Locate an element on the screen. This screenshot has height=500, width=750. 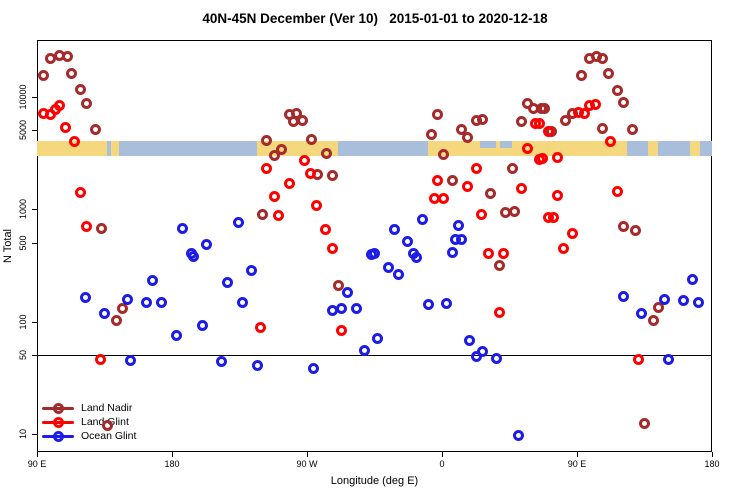
x-tick-label: 90 E is located at coordinates (37, 464).